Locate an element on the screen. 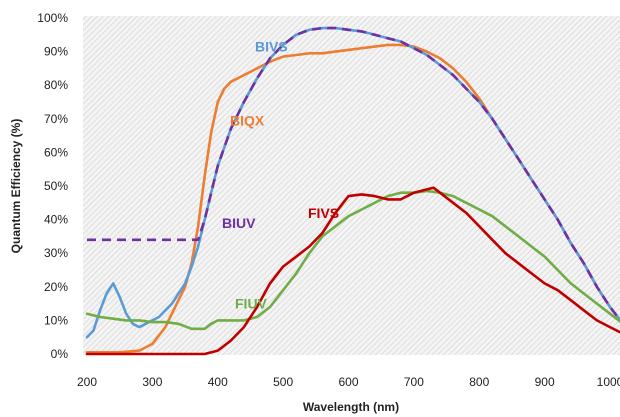 This screenshot has height=417, width=620. x-tick-label: 400 is located at coordinates (218, 382).